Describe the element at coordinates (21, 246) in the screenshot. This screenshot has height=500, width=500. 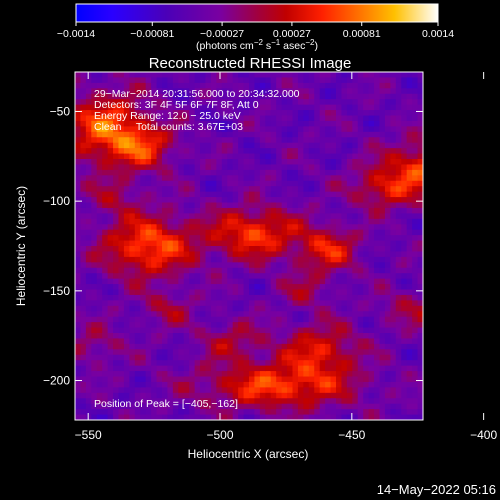
I see `y-axis-label: Heliocentric Y (arcsec)` at that location.